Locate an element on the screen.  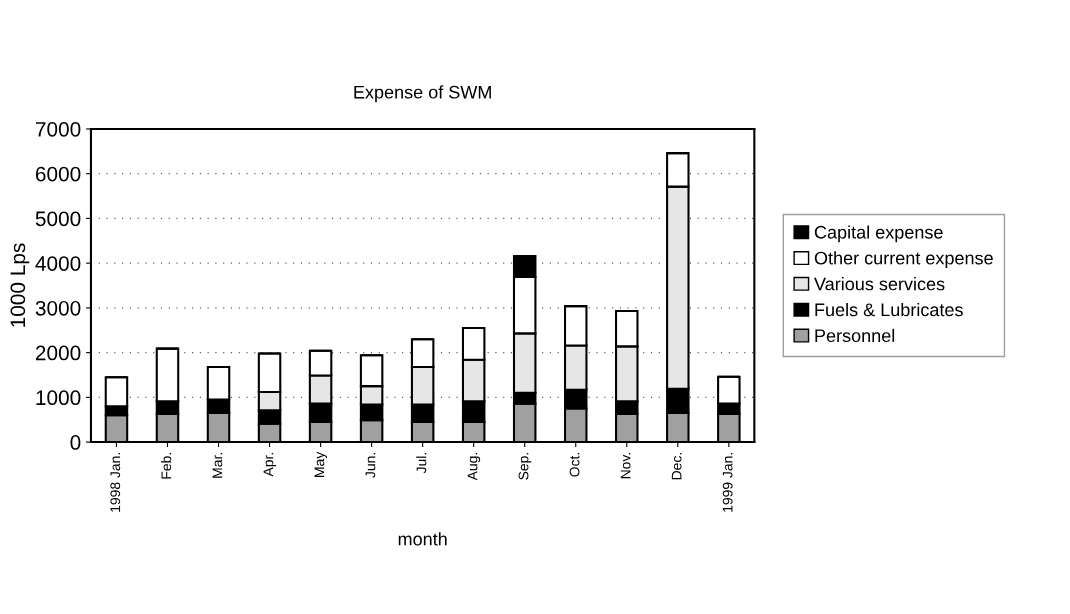
legend-label: Personnel is located at coordinates (855, 335).